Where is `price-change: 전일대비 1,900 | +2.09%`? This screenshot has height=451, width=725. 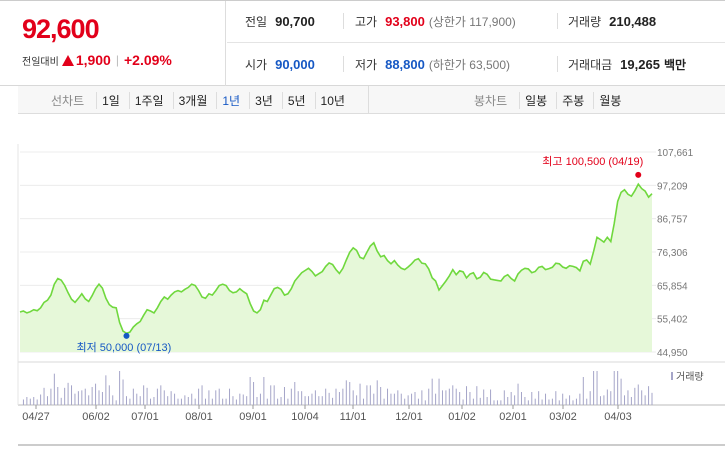 price-change: 전일대비 1,900 | +2.09% is located at coordinates (97, 60).